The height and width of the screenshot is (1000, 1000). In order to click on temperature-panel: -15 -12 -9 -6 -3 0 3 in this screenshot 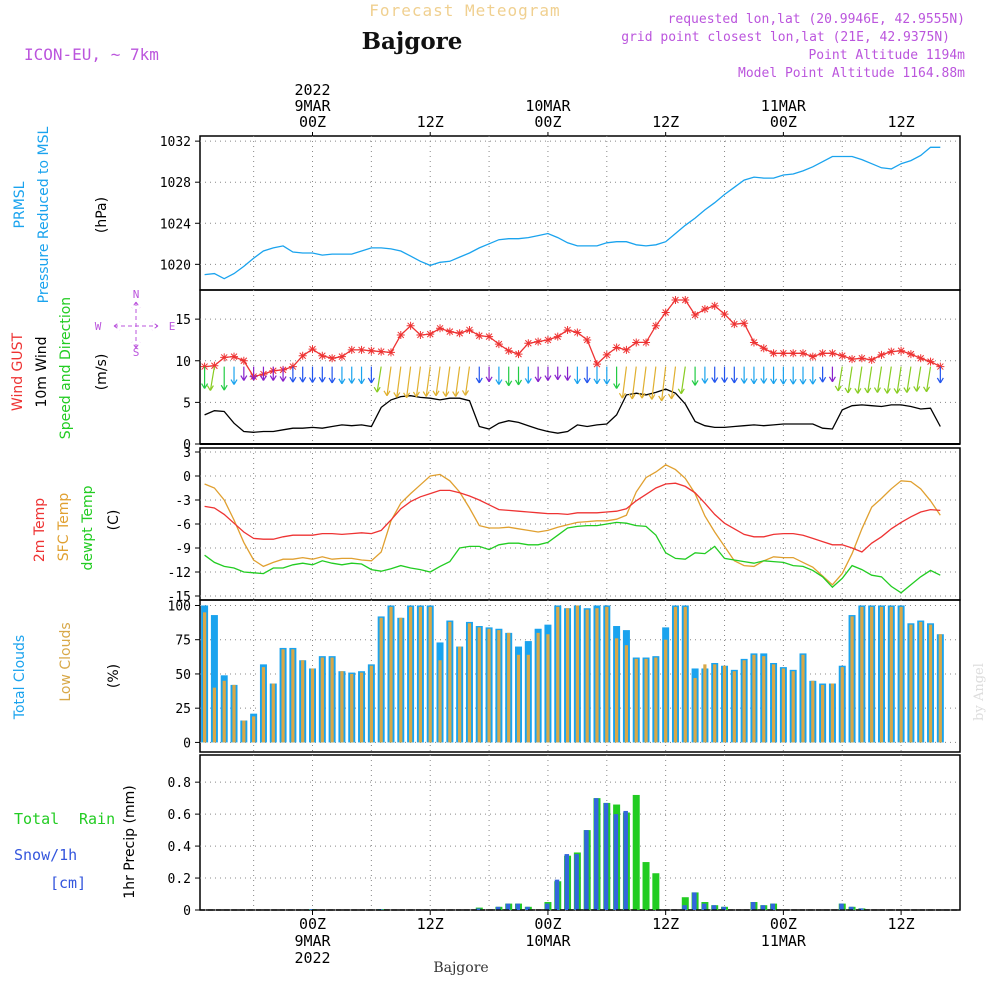, I will do `click(564, 524)`.